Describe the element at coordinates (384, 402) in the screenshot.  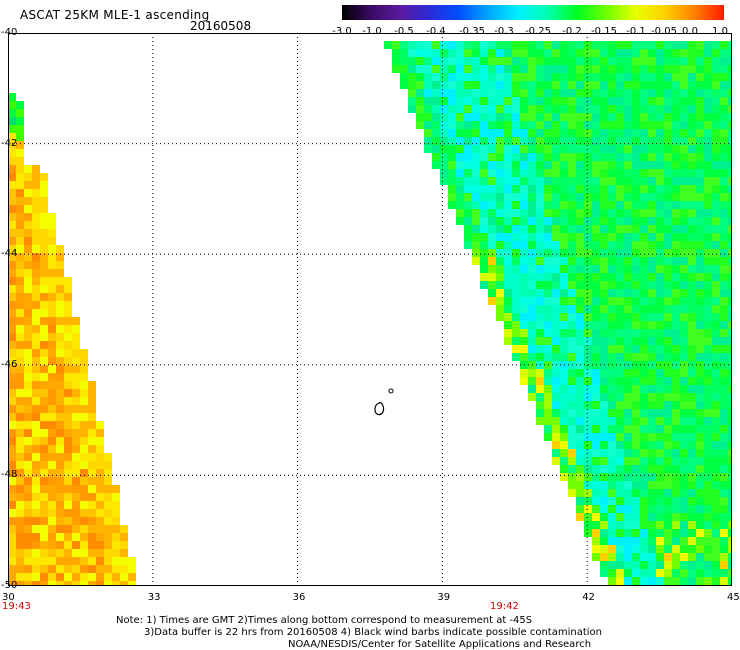
I see `island-outline` at that location.